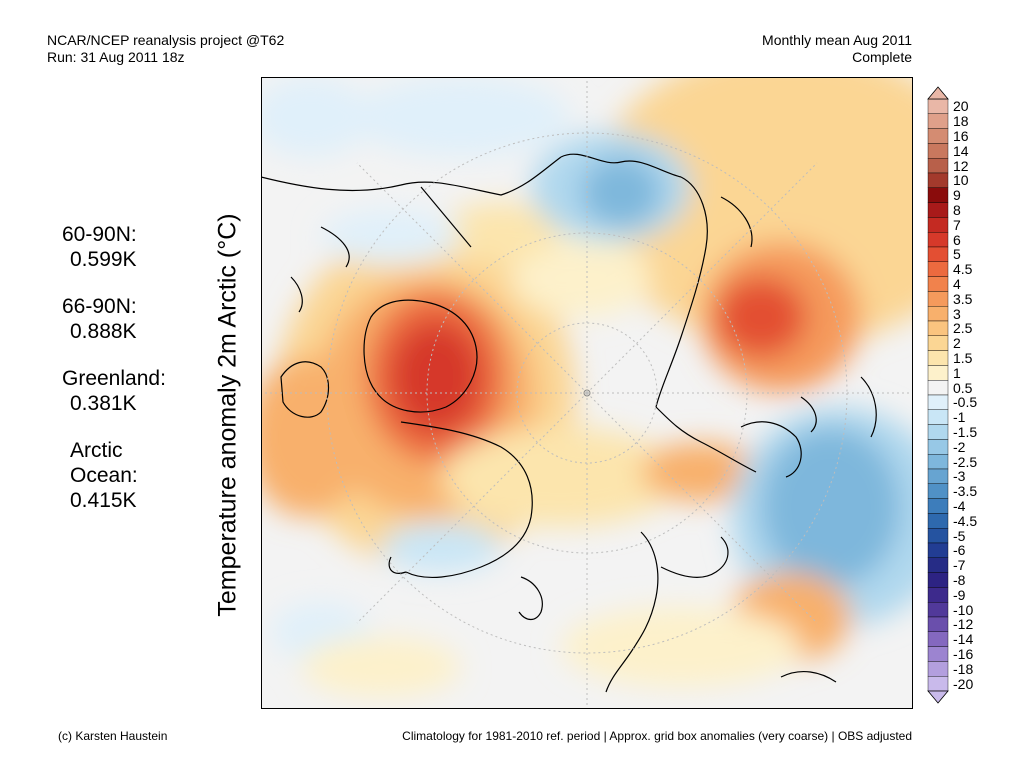 Image resolution: width=1024 pixels, height=768 pixels. Describe the element at coordinates (957, 313) in the screenshot. I see `colorbar-tick-label: 3` at that location.